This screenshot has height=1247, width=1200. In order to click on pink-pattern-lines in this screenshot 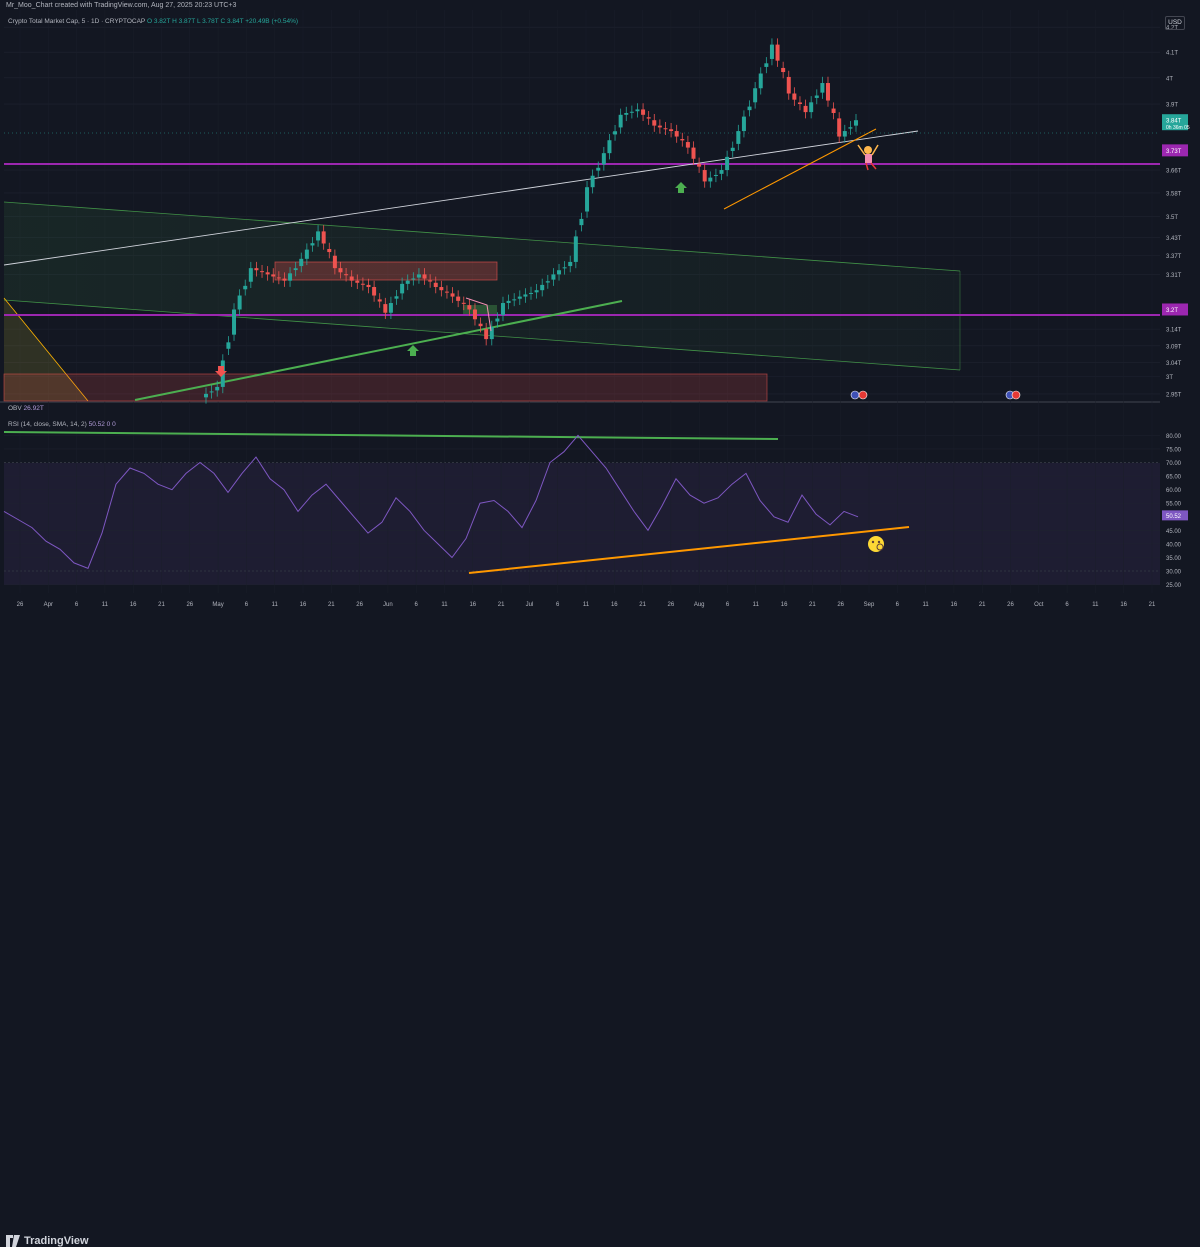, I will do `click(478, 314)`.